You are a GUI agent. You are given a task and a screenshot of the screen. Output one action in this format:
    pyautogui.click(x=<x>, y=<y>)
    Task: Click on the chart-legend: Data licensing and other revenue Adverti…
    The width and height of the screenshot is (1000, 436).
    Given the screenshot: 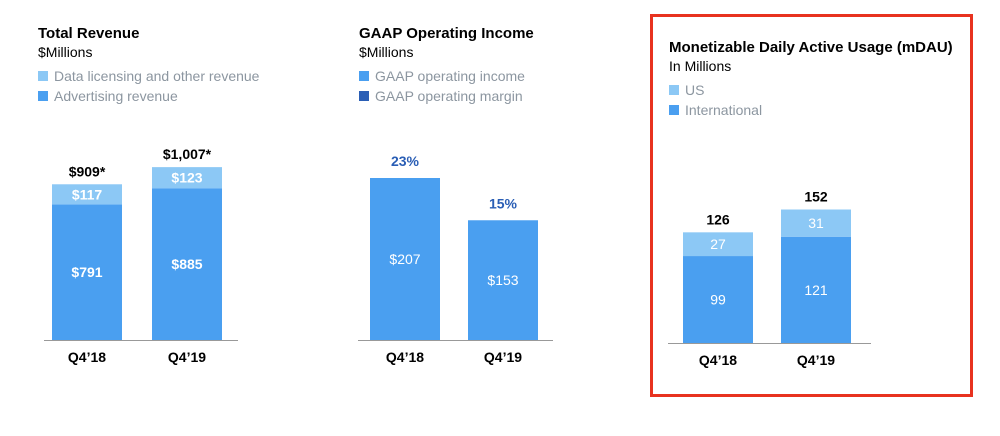 What is the action you would take?
    pyautogui.click(x=148, y=86)
    